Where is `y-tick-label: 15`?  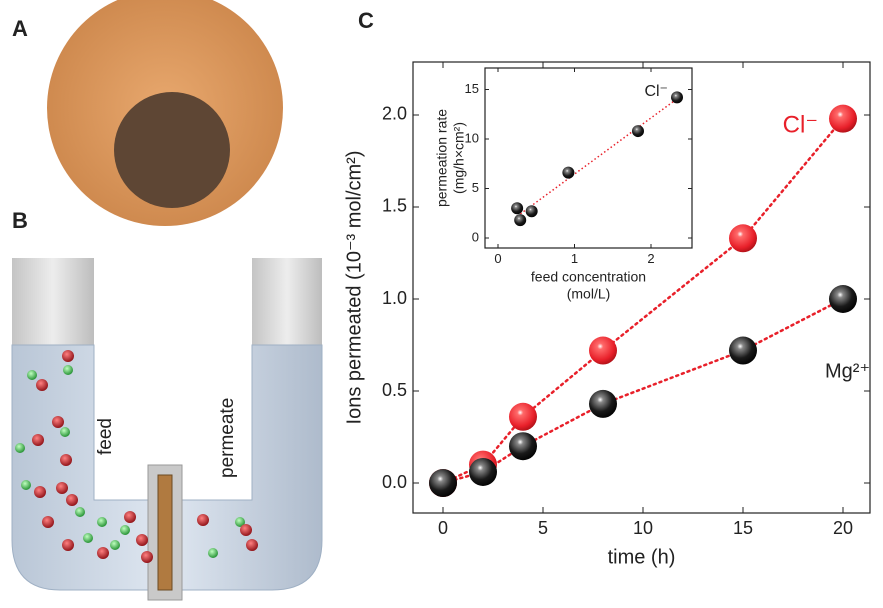
y-tick-label: 15 is located at coordinates (472, 88).